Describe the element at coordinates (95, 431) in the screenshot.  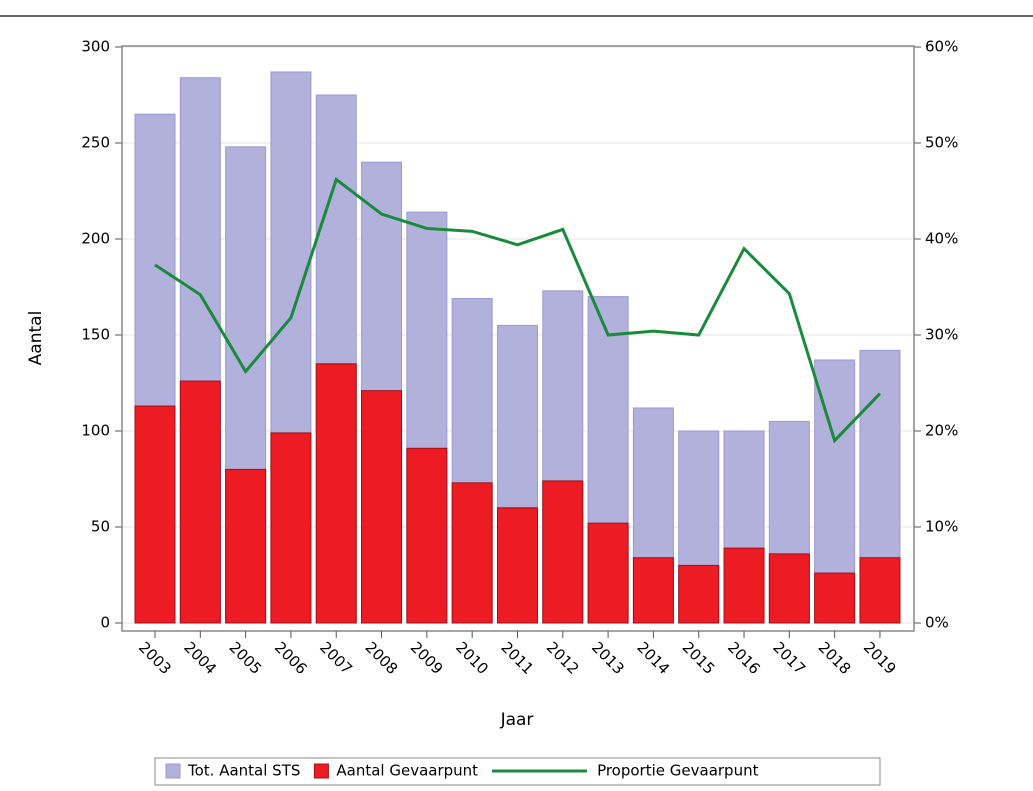
I see `y-tick-label: 100` at that location.